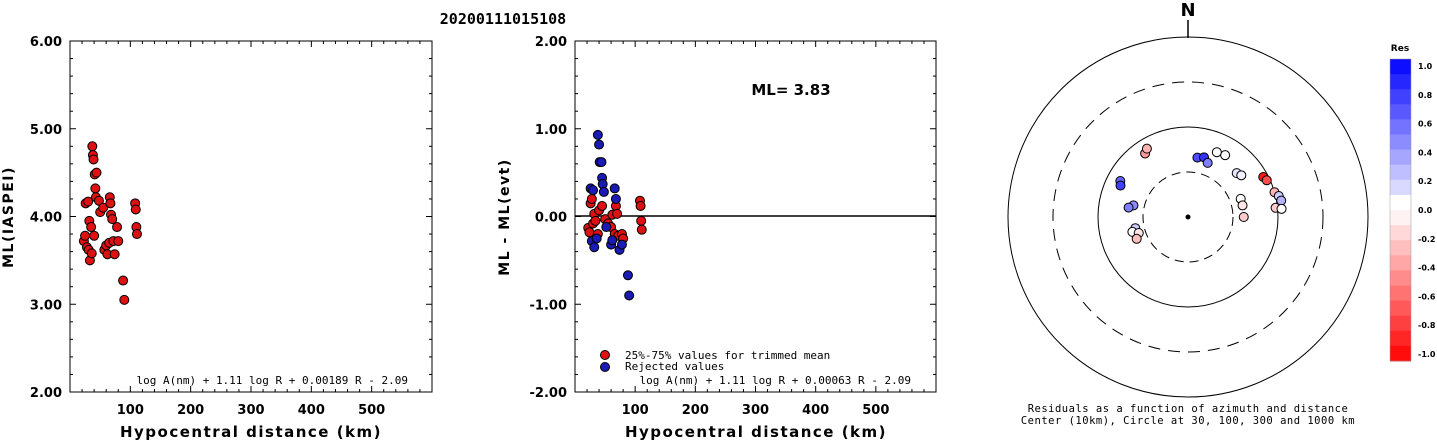 This screenshot has height=441, width=1437. What do you see at coordinates (9, 217) in the screenshot?
I see `left-y-axis-label: ML(IASPEI)` at bounding box center [9, 217].